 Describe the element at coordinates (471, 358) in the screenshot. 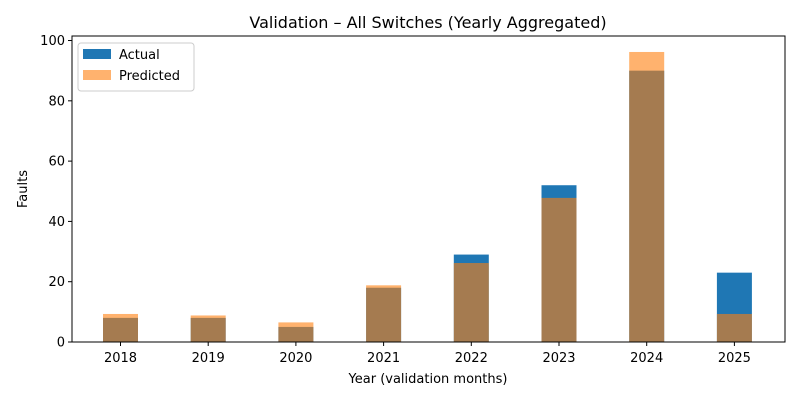

I see `x-tick-label: 2022` at that location.